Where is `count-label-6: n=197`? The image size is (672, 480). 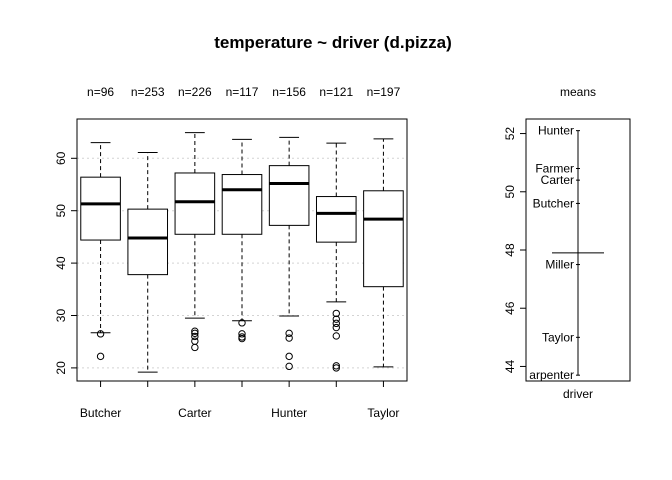 count-label-6: n=197 is located at coordinates (384, 92).